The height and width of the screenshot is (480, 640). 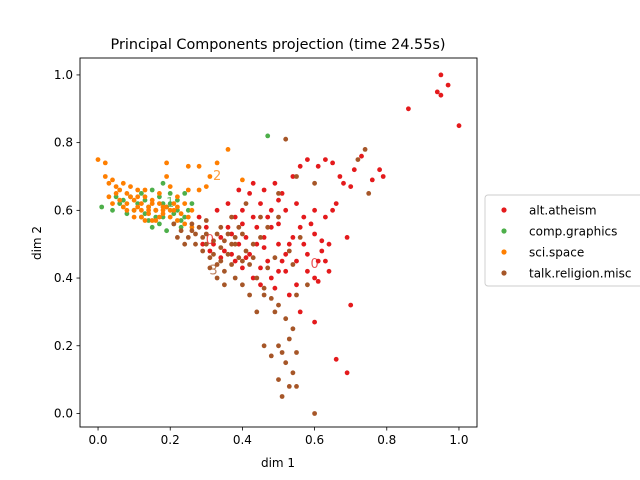 What do you see at coordinates (573, 232) in the screenshot?
I see `legend-label: comp.graphics` at bounding box center [573, 232].